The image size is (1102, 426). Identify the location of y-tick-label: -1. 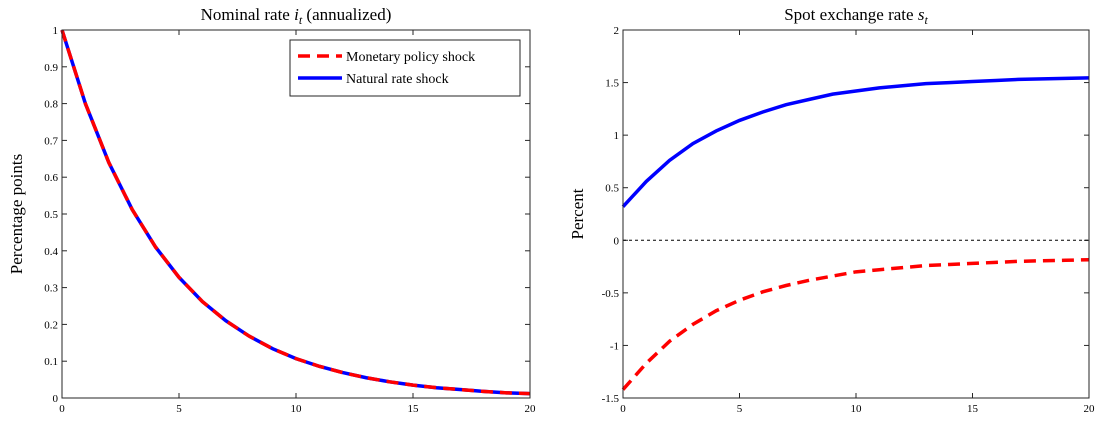
(614, 346).